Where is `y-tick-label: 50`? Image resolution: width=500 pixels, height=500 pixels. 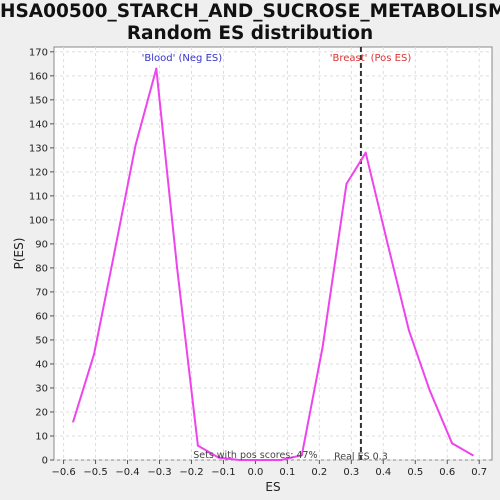 y-tick-label: 50 is located at coordinates (41, 340).